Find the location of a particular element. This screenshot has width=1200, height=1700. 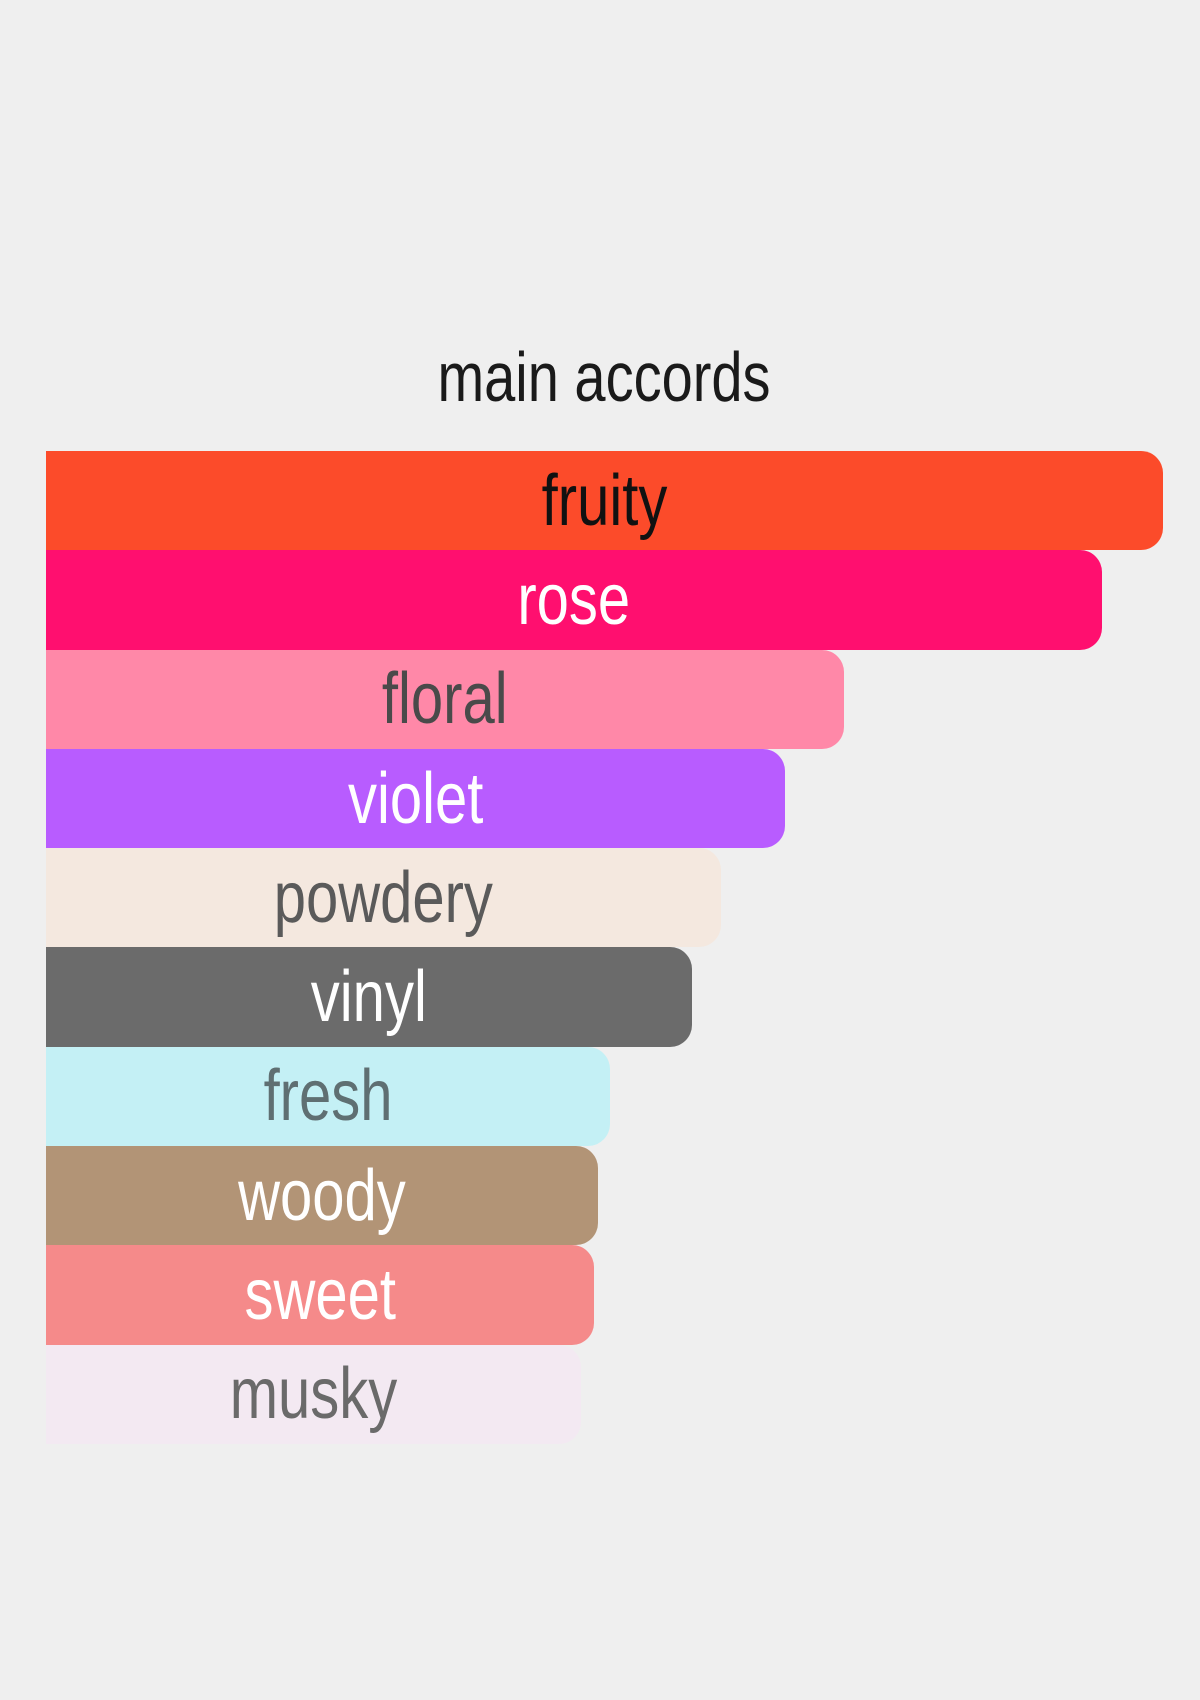

bar-label: vinyl is located at coordinates (368, 996).